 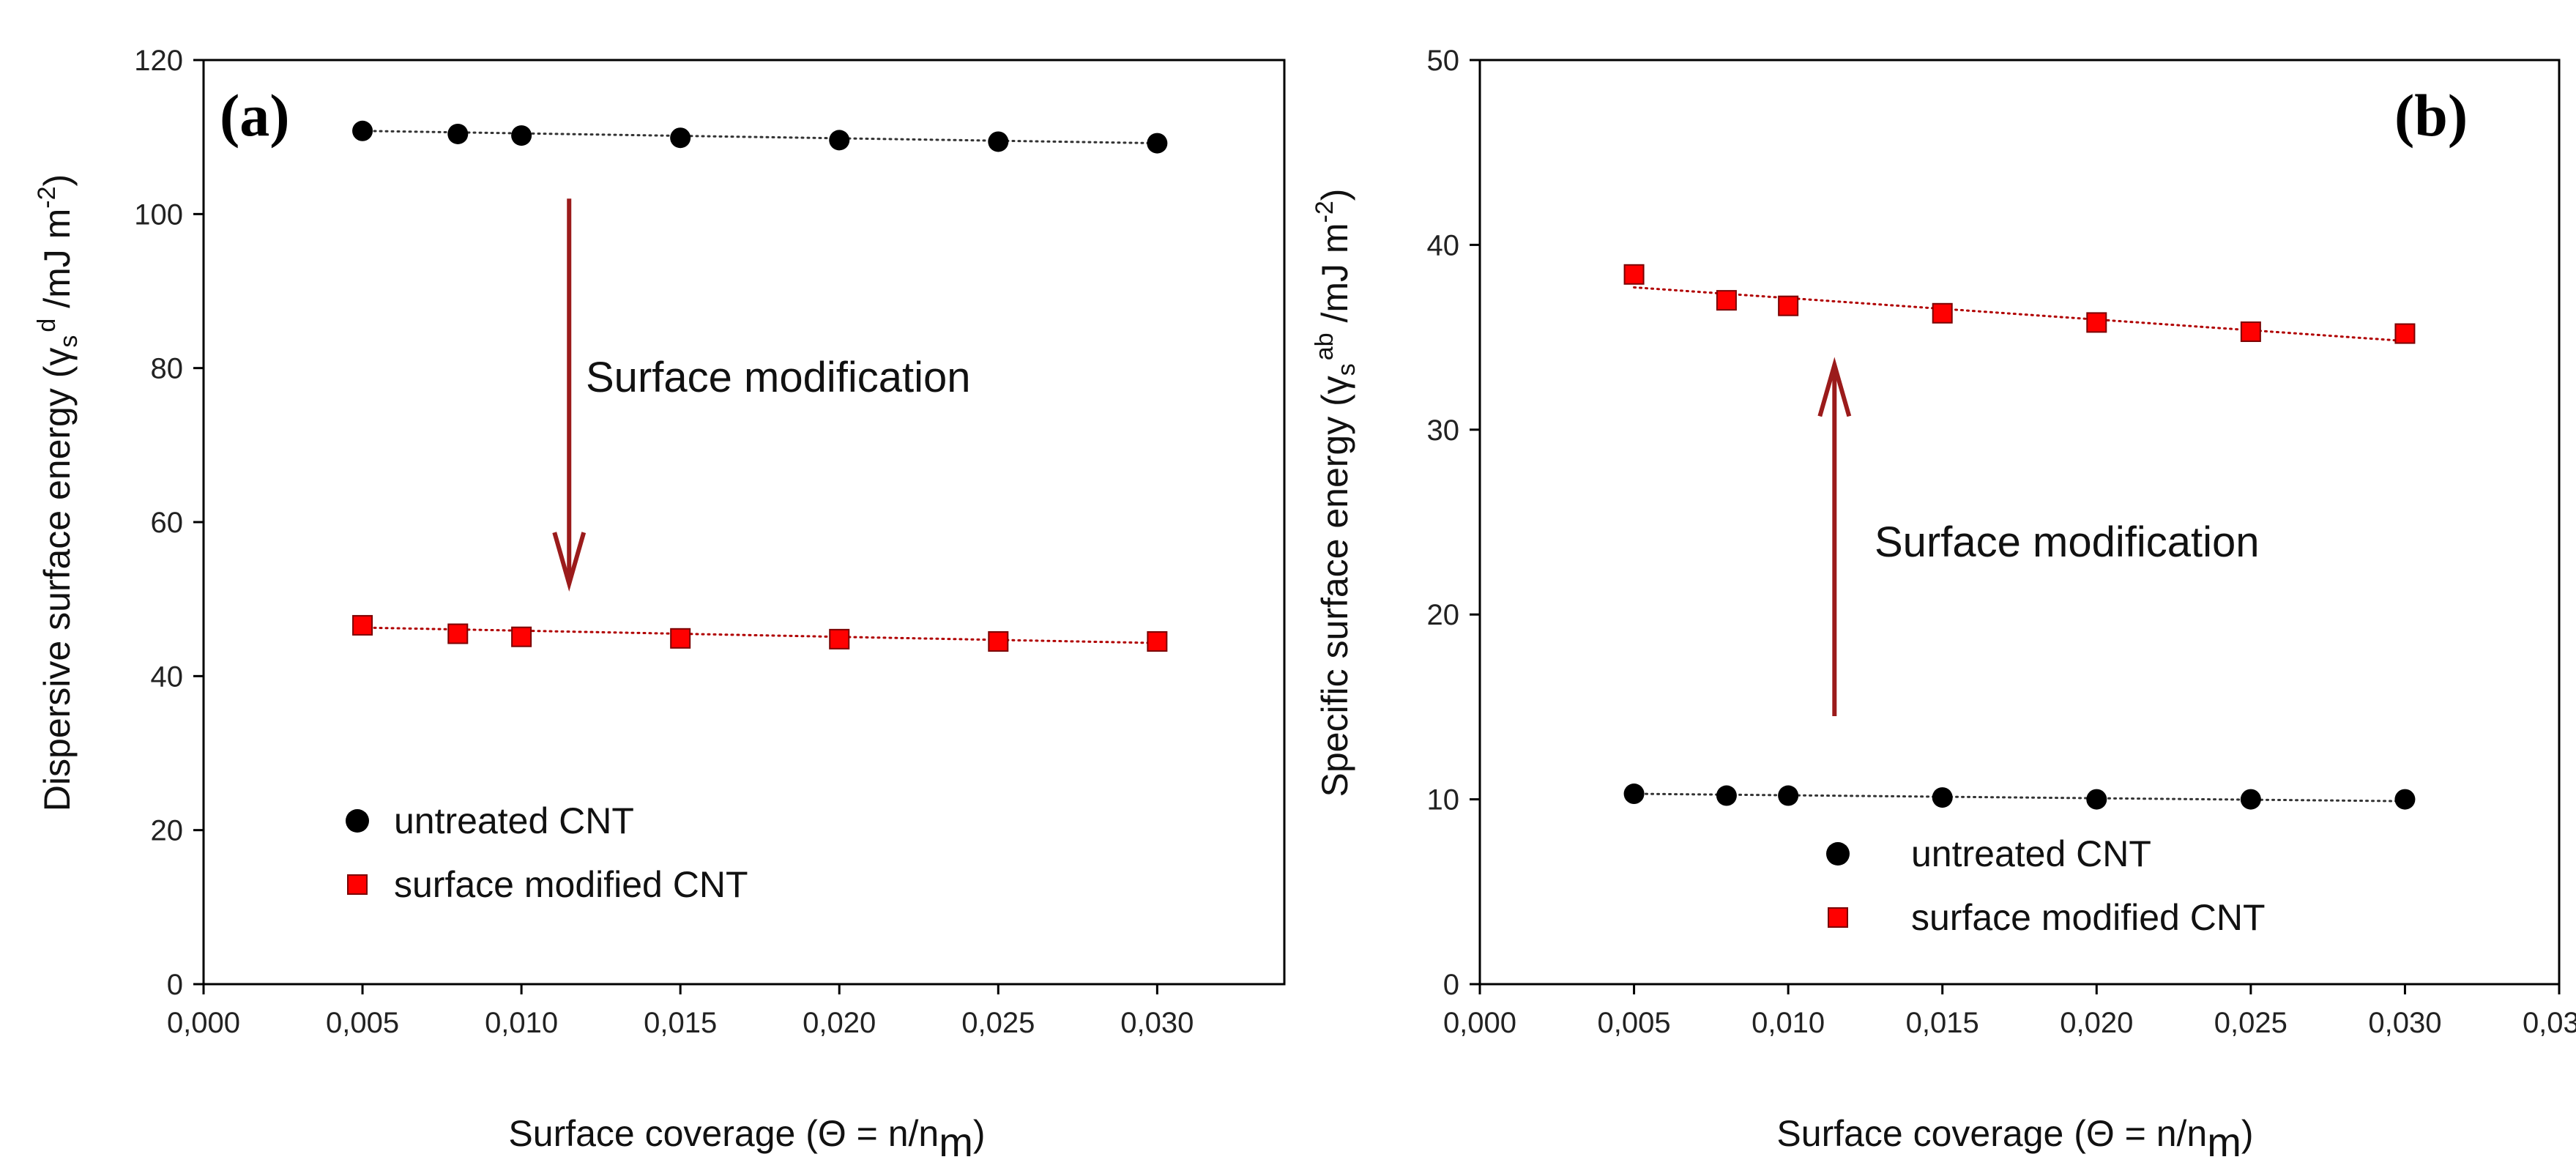 What do you see at coordinates (57, 580) in the screenshot?
I see `y-axis-label-main: Dispersive surface energy (γ` at bounding box center [57, 580].